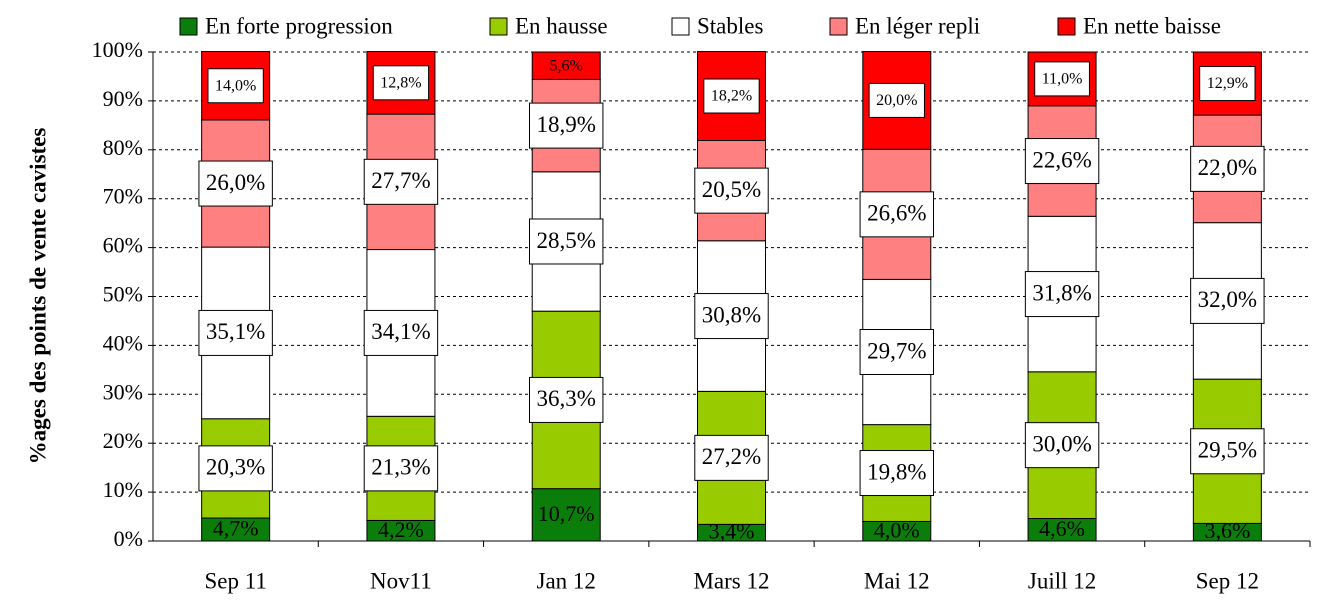 Image resolution: width=1330 pixels, height=601 pixels. I want to click on x-tick-label: Mai 12, so click(897, 580).